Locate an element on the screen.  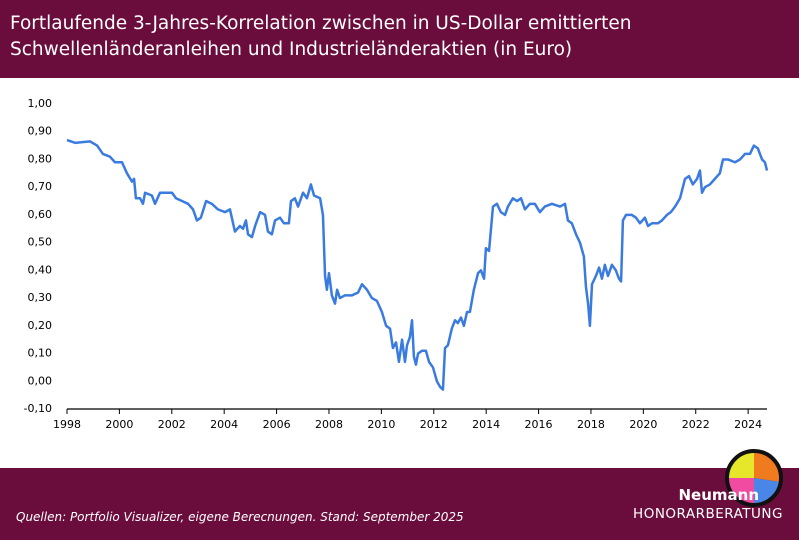
y-tick-label: 0,90 is located at coordinates (40, 131).